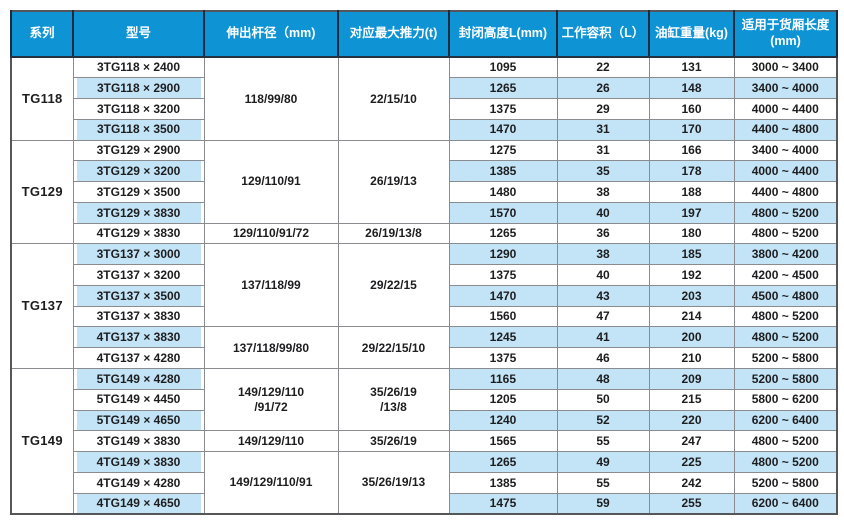 This screenshot has width=844, height=521. What do you see at coordinates (603, 420) in the screenshot?
I see `working-volume-cell: 52` at bounding box center [603, 420].